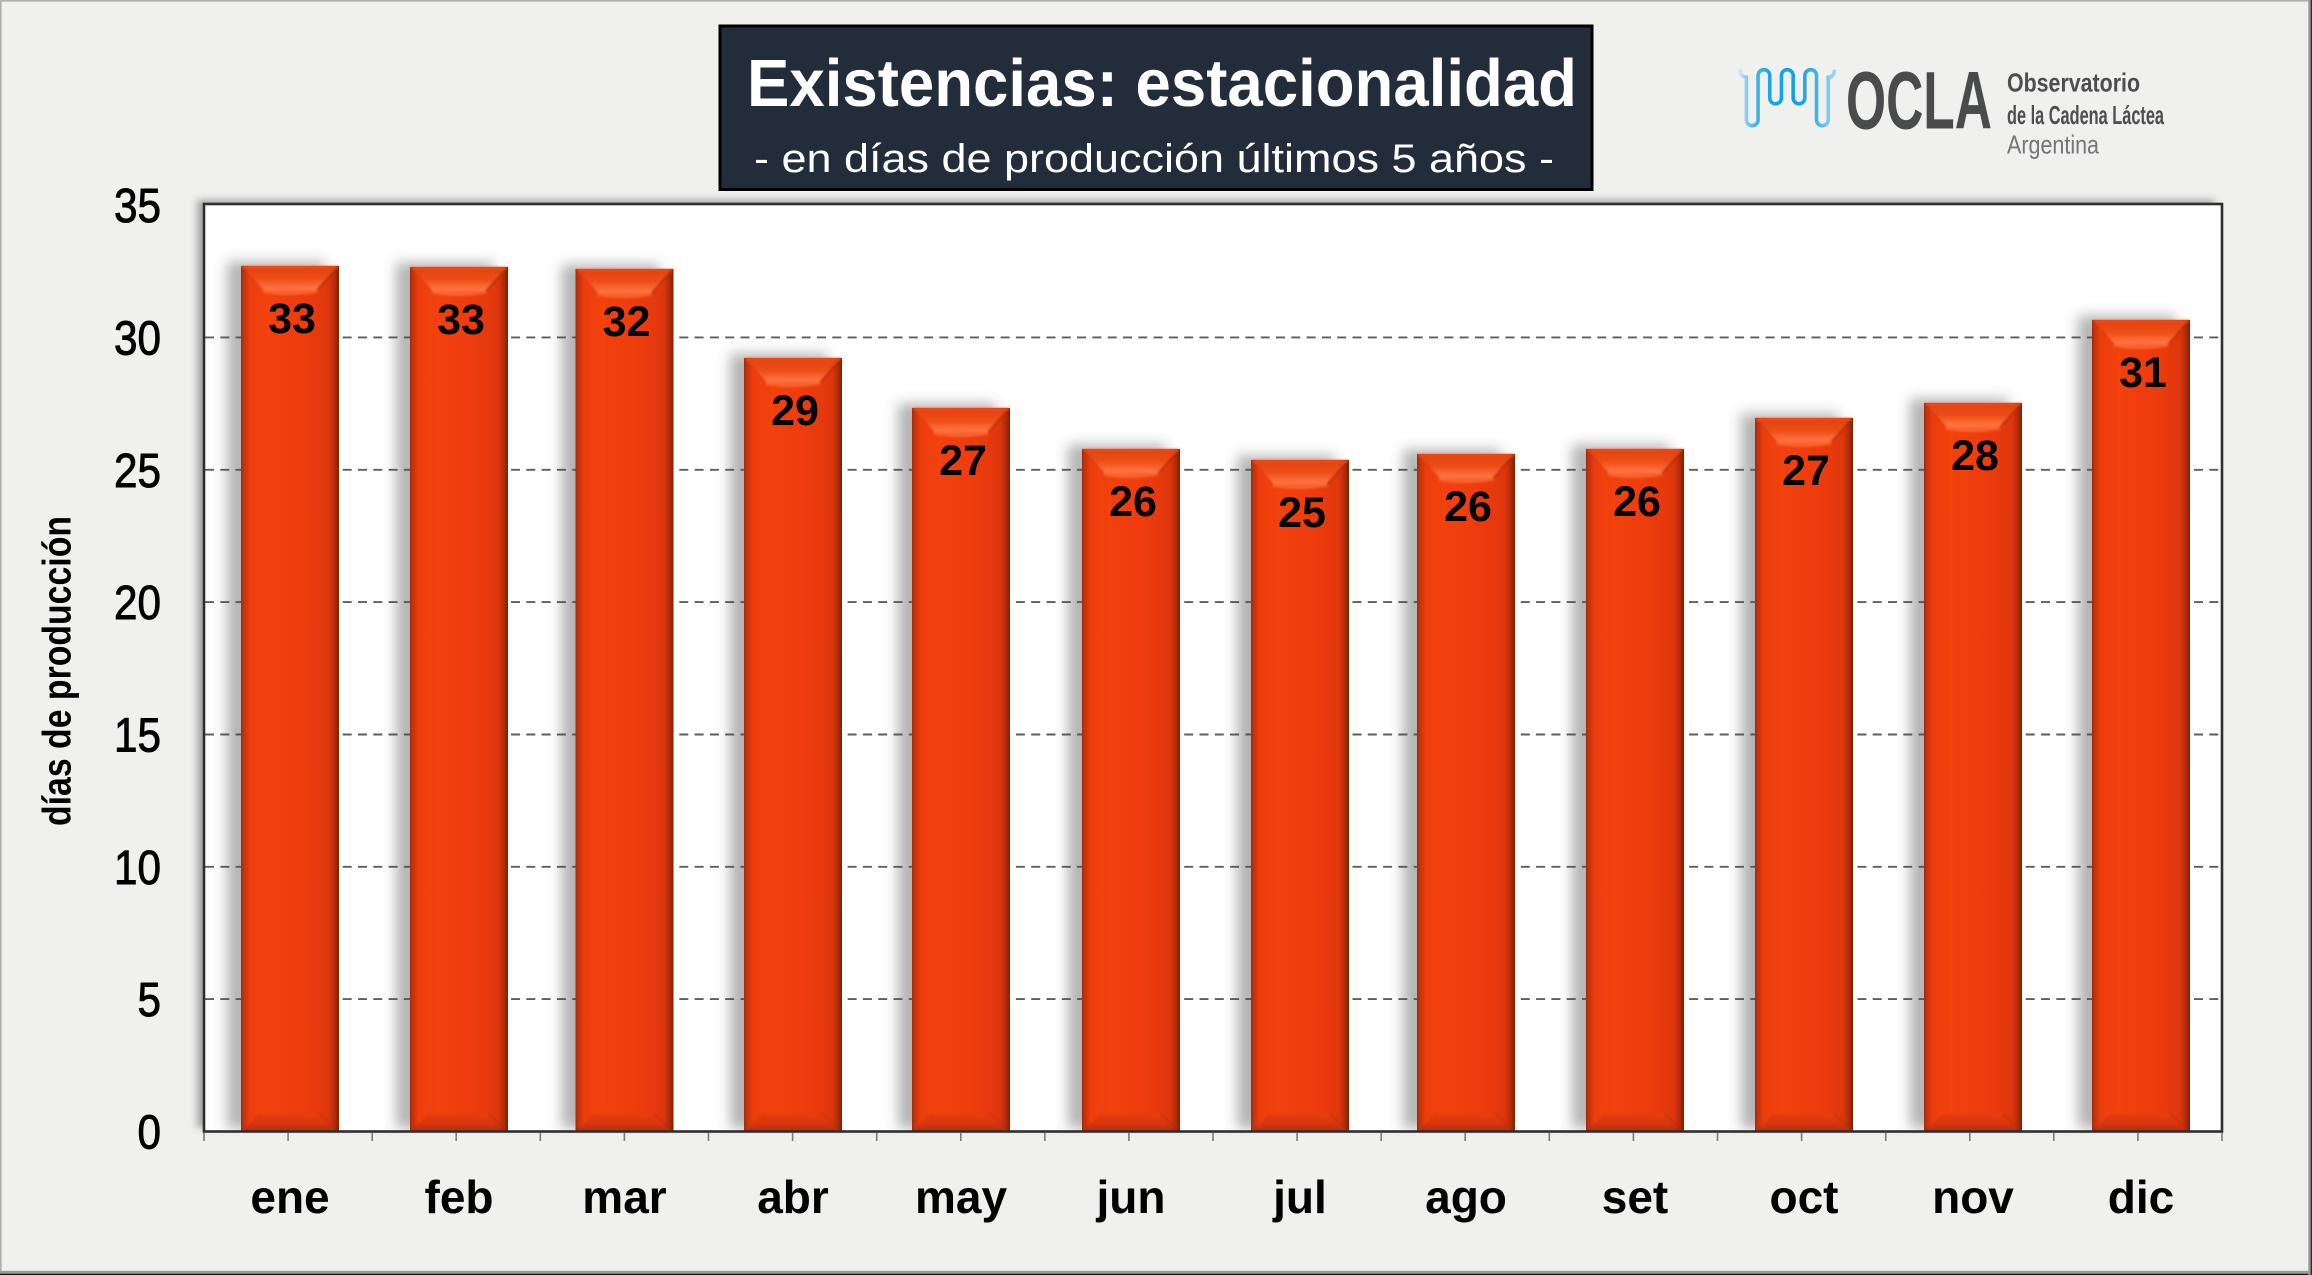 The height and width of the screenshot is (1275, 2312). I want to click on svg-text: set, so click(1635, 1197).